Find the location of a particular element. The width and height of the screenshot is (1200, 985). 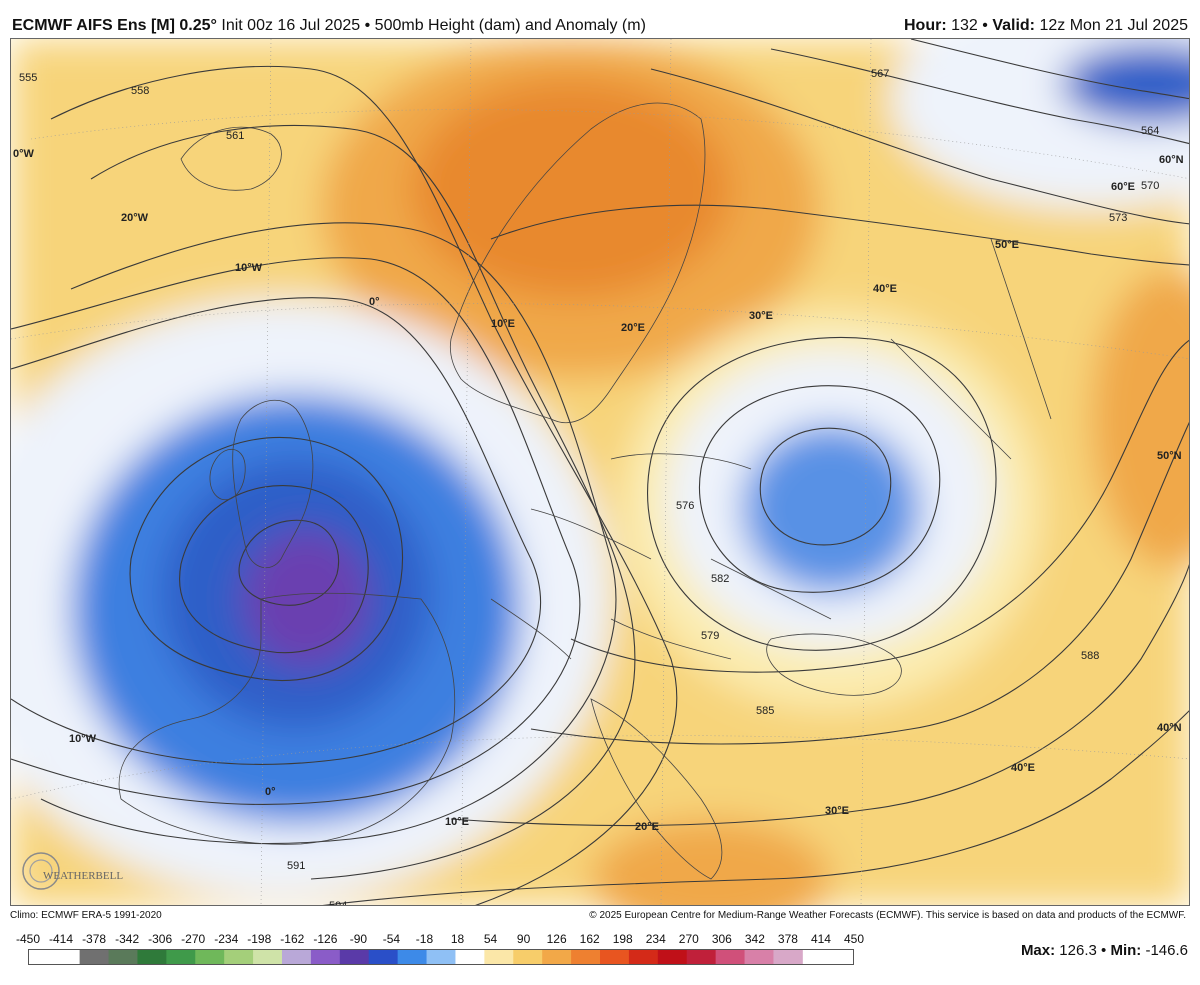

colorbar-tick: 450 is located at coordinates (854, 939).